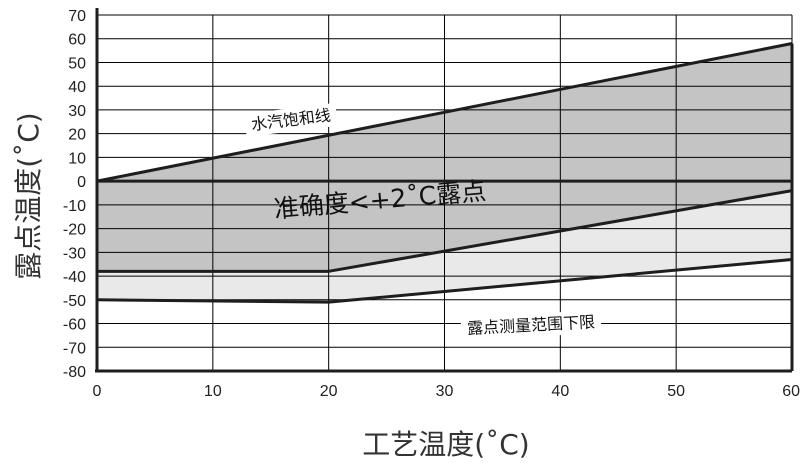 The image size is (802, 463). What do you see at coordinates (74, 194) in the screenshot?
I see `y-tick-labels: 70 60 50 40 30 20 10 0 -10 -20 -30 -40 -50 -60 -70 -80` at bounding box center [74, 194].